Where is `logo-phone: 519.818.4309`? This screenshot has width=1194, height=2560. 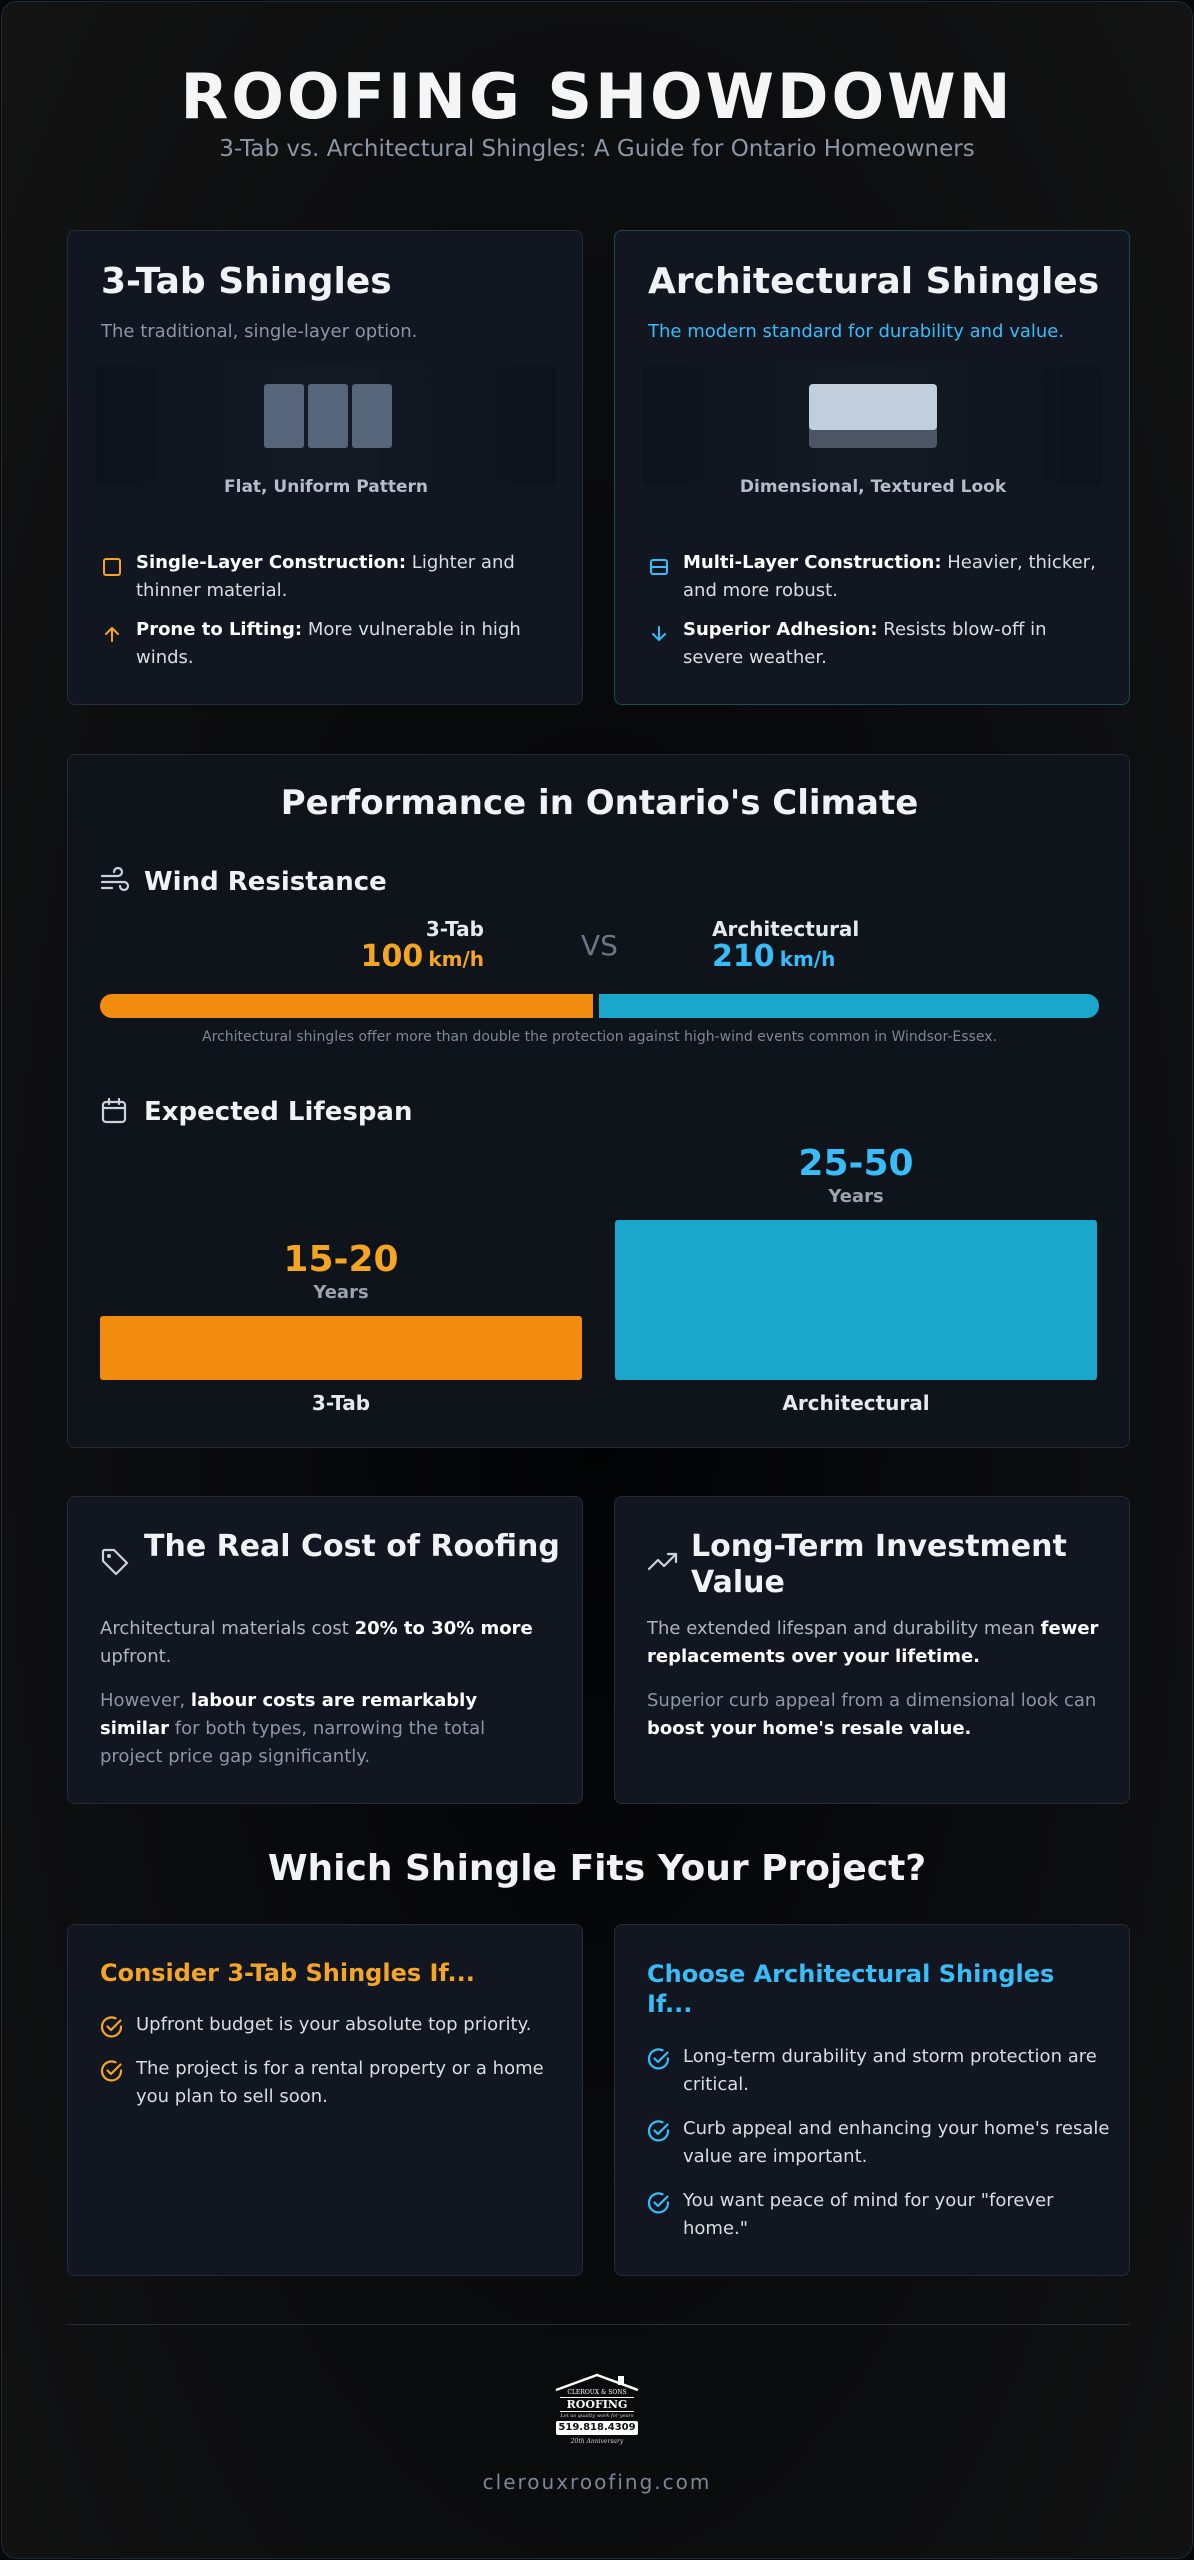 logo-phone: 519.818.4309 is located at coordinates (597, 2428).